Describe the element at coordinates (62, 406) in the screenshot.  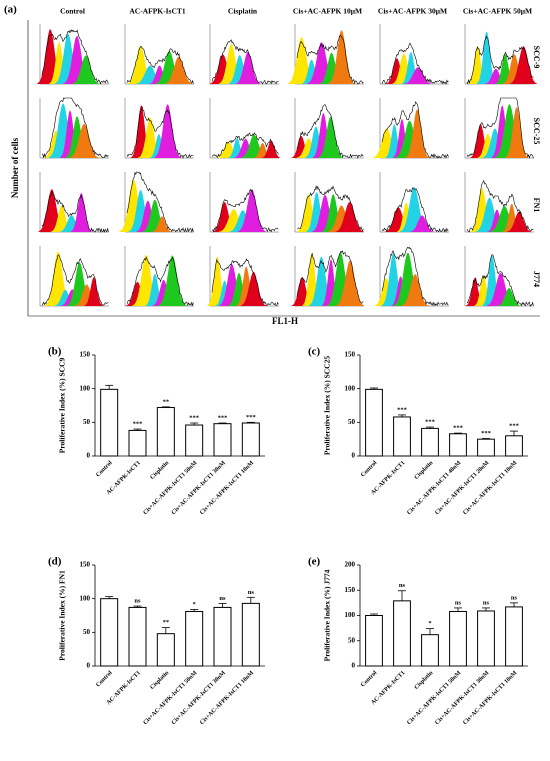
I see `y-axis-label: Proliferative Index (%) SCC9` at that location.